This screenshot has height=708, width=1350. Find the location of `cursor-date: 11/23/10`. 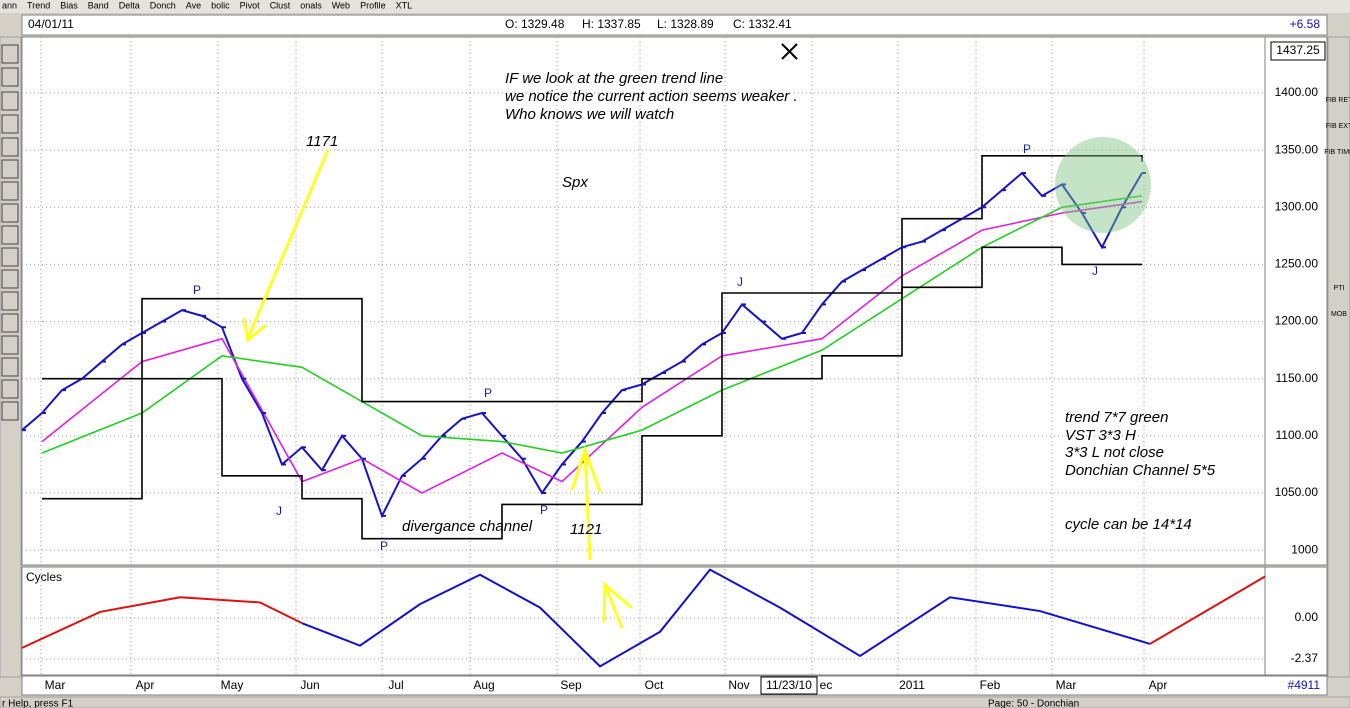

cursor-date: 11/23/10 is located at coordinates (789, 685).